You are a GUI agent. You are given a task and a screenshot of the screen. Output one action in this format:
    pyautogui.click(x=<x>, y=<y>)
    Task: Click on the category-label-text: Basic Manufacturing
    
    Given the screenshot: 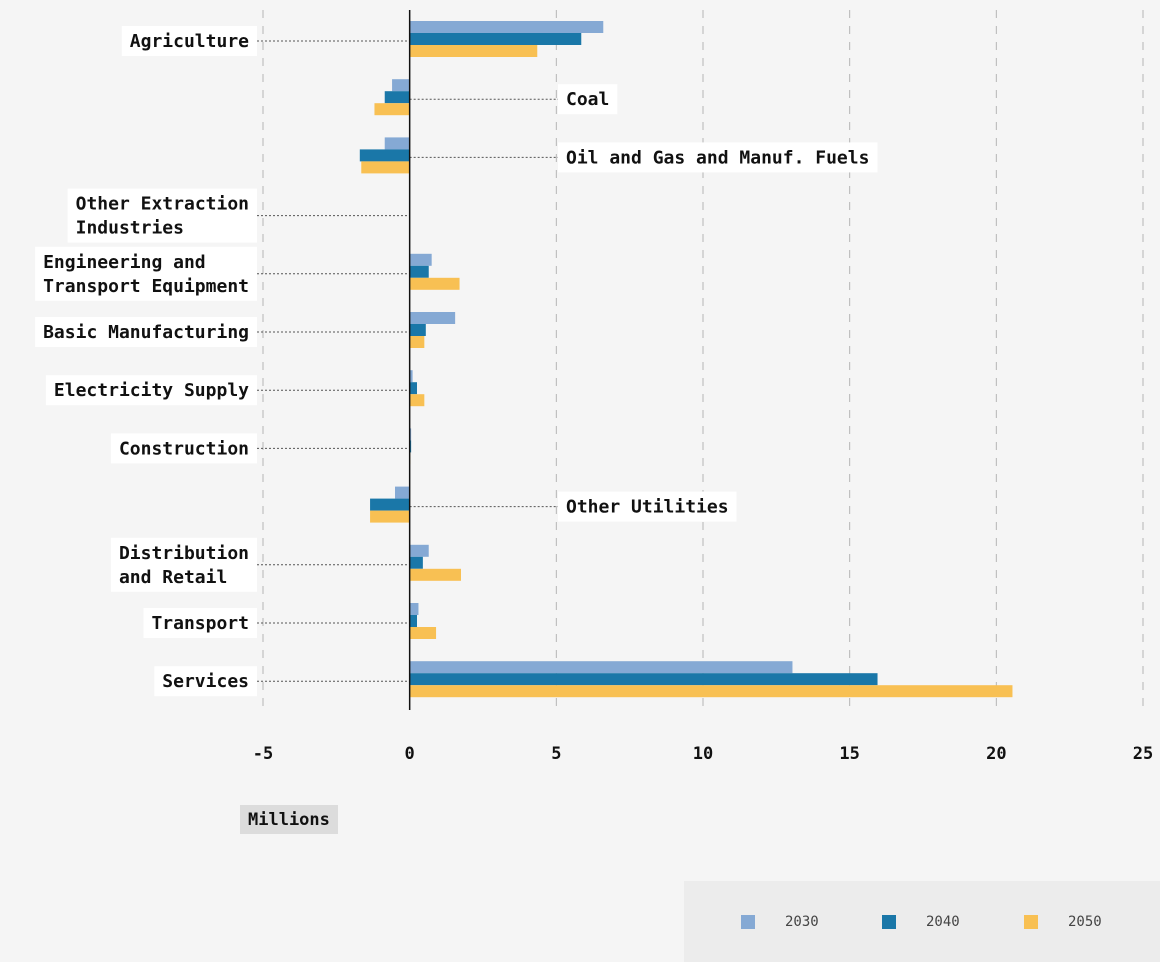 What is the action you would take?
    pyautogui.click(x=146, y=332)
    